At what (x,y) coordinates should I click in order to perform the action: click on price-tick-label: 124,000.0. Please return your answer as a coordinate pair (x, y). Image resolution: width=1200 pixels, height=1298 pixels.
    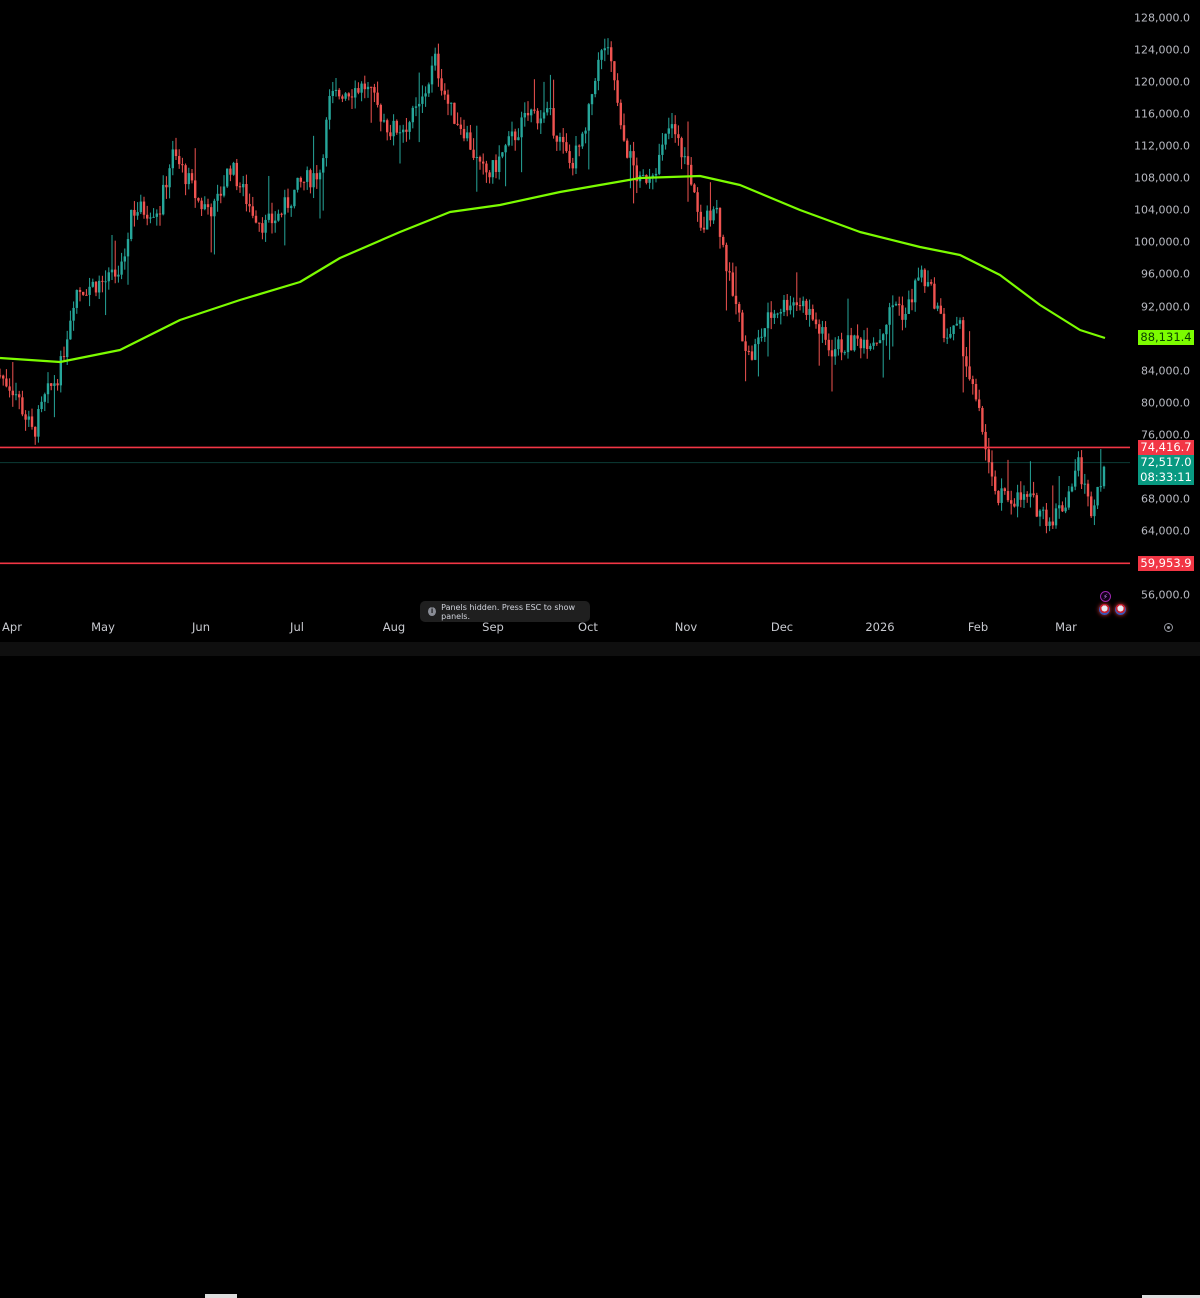
    Looking at the image, I should click on (1162, 50).